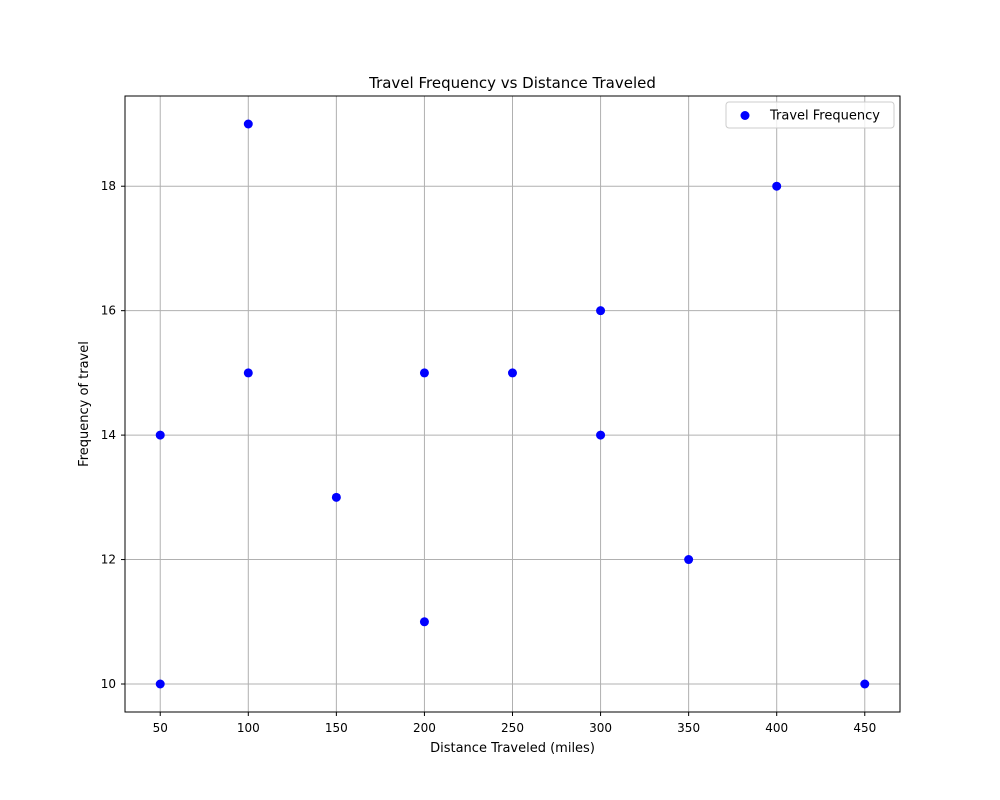  Describe the element at coordinates (824, 116) in the screenshot. I see `legend-label-travel-frequency: Travel Frequency` at that location.